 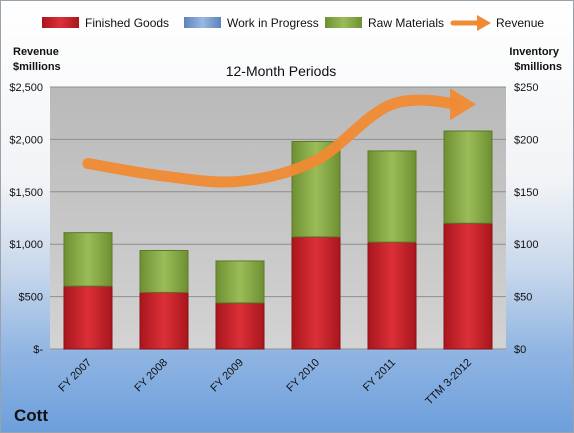 What do you see at coordinates (151, 376) in the screenshot?
I see `x-tick-label: FY 2008` at bounding box center [151, 376].